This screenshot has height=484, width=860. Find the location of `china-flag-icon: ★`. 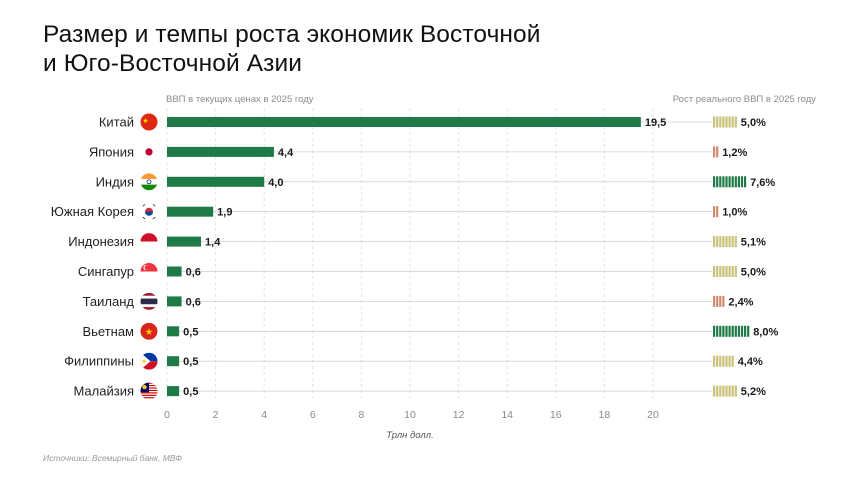

china-flag-icon: ★ is located at coordinates (149, 122).